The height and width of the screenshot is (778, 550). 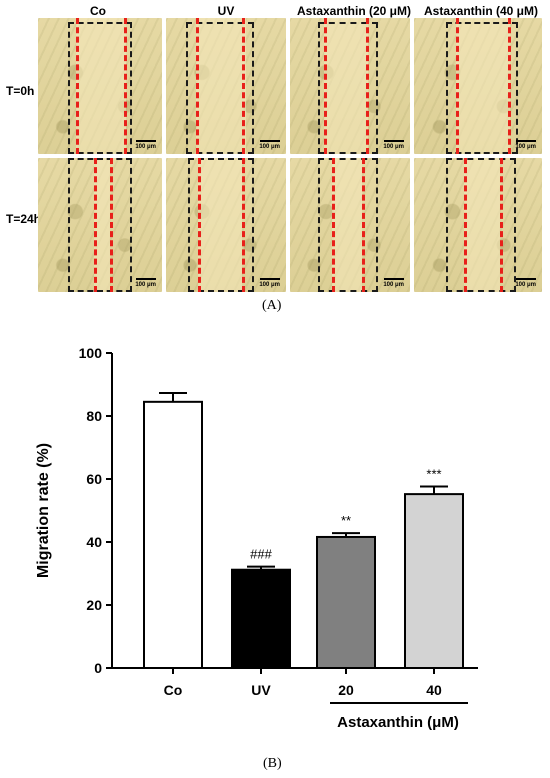 What do you see at coordinates (272, 764) in the screenshot?
I see `panel-b-label: (B)` at bounding box center [272, 764].